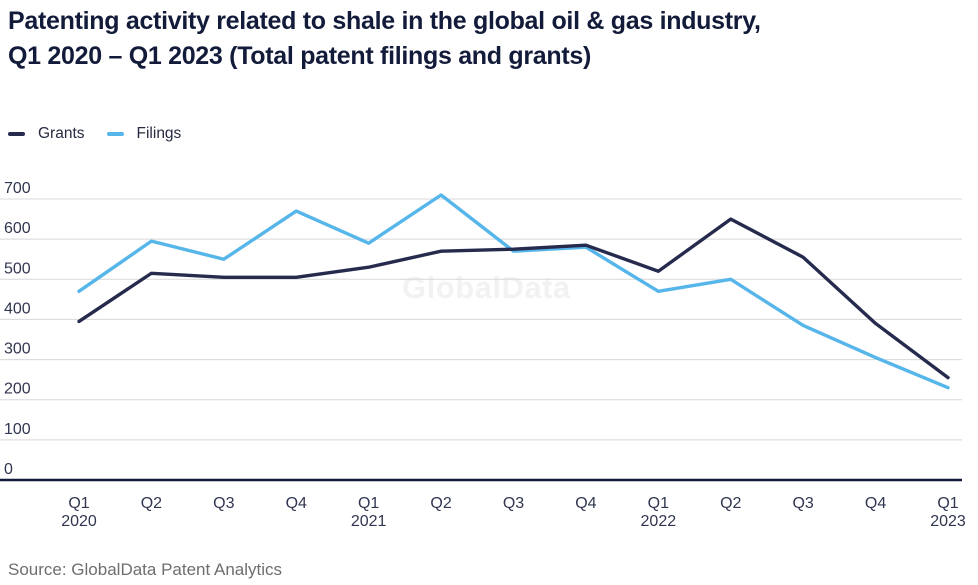  What do you see at coordinates (369, 521) in the screenshot?
I see `x-tick-year-label: 2021` at bounding box center [369, 521].